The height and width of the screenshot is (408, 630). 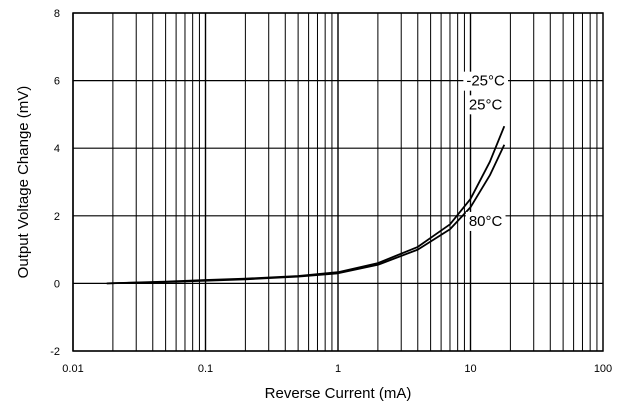 What do you see at coordinates (57, 217) in the screenshot?
I see `y-tick-label: 2` at bounding box center [57, 217].